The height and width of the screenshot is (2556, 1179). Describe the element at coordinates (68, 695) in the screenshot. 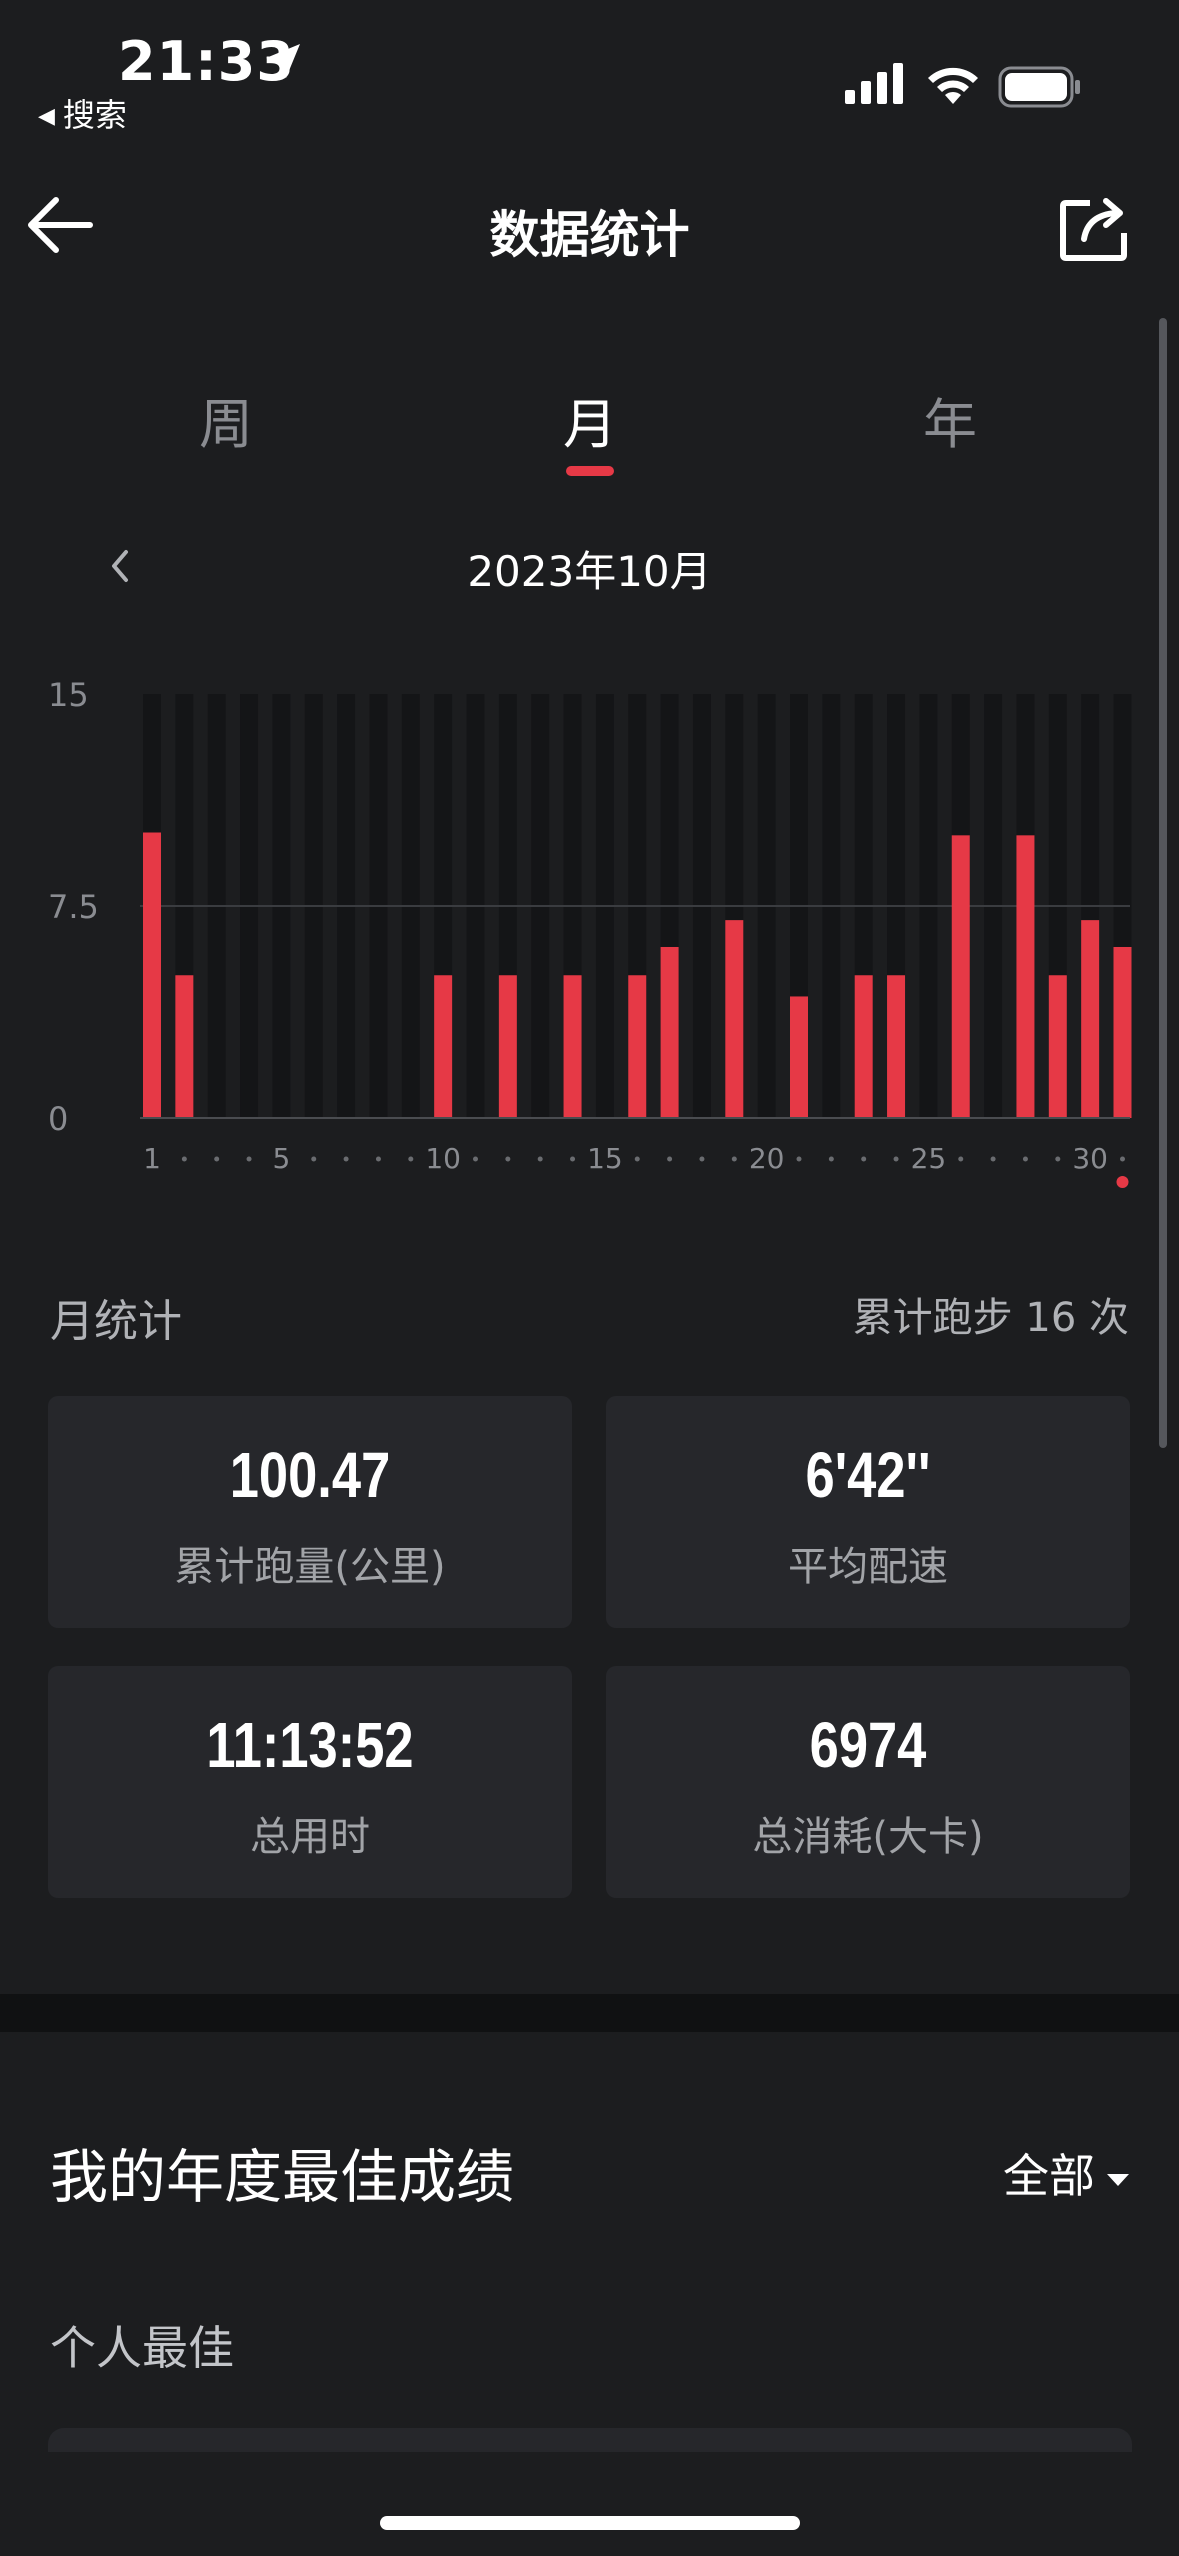

I see `y-tick-label: 15` at that location.